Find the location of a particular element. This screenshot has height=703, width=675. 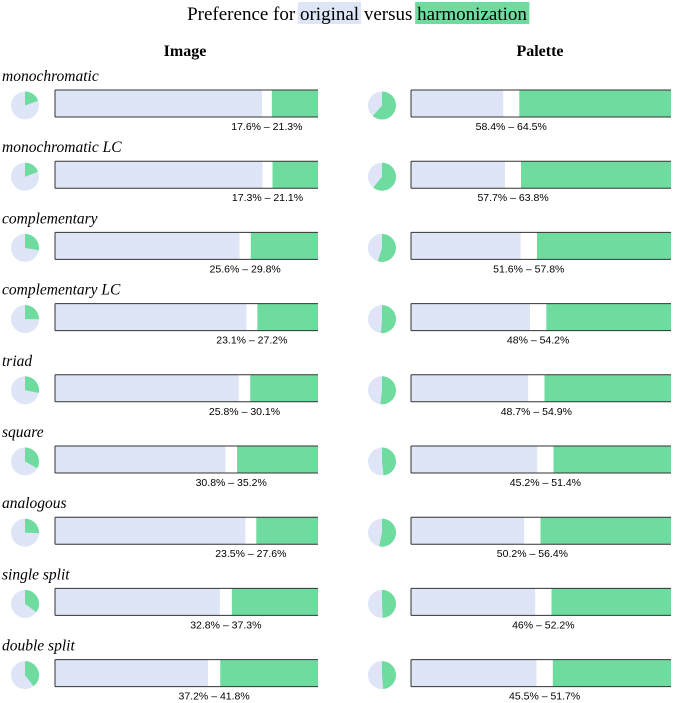

bar-image-square: 30.8% – 35.2% is located at coordinates (164, 467).